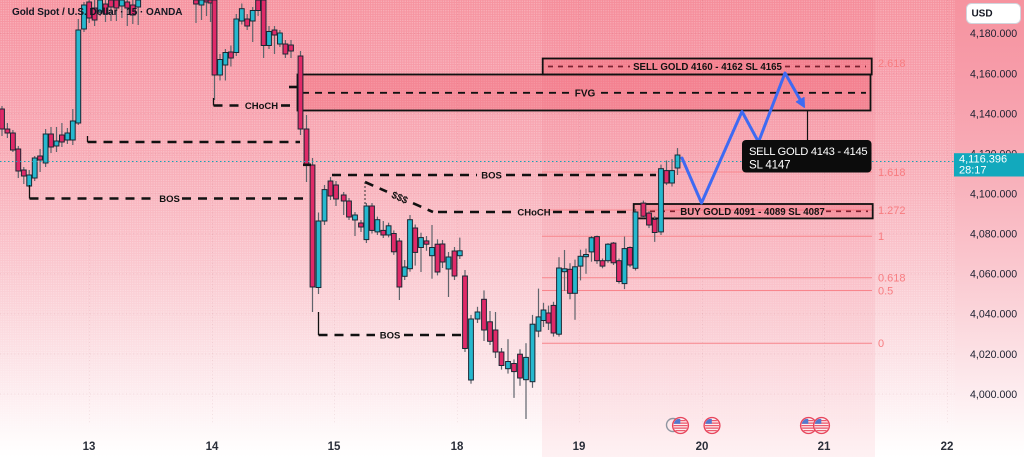 The image size is (1024, 457). Describe the element at coordinates (881, 237) in the screenshot. I see `svg-text: 1` at that location.